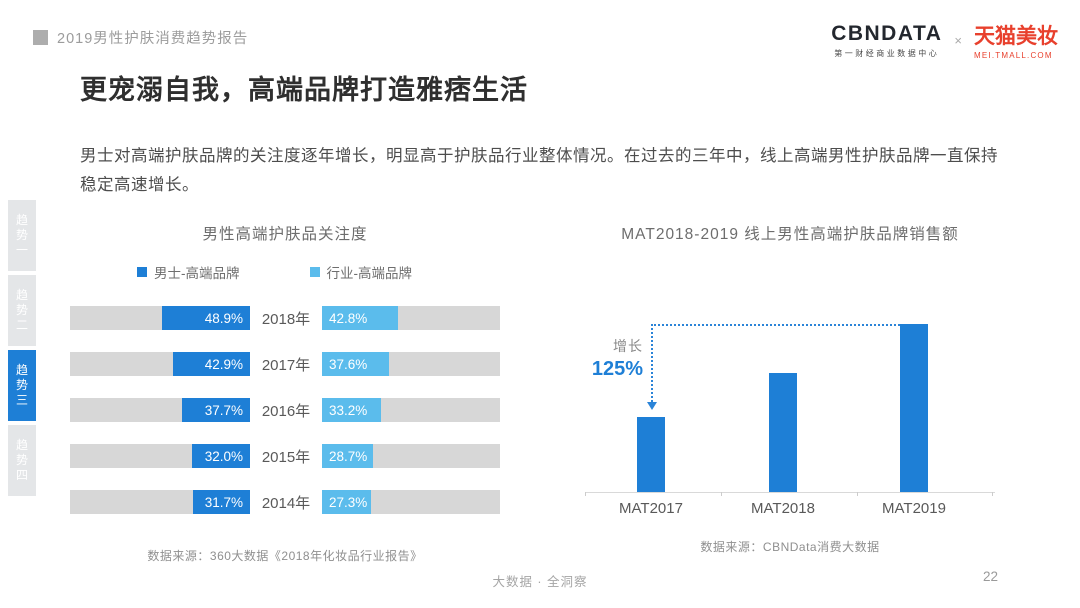  What do you see at coordinates (369, 273) in the screenshot?
I see `legend-label-industry: 行业-高端品牌` at bounding box center [369, 273].